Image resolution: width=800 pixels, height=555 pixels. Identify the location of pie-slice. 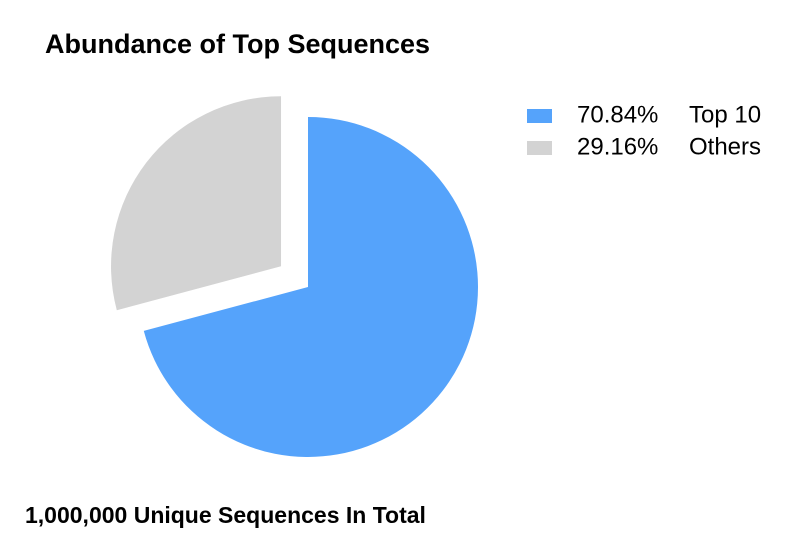
(196, 203).